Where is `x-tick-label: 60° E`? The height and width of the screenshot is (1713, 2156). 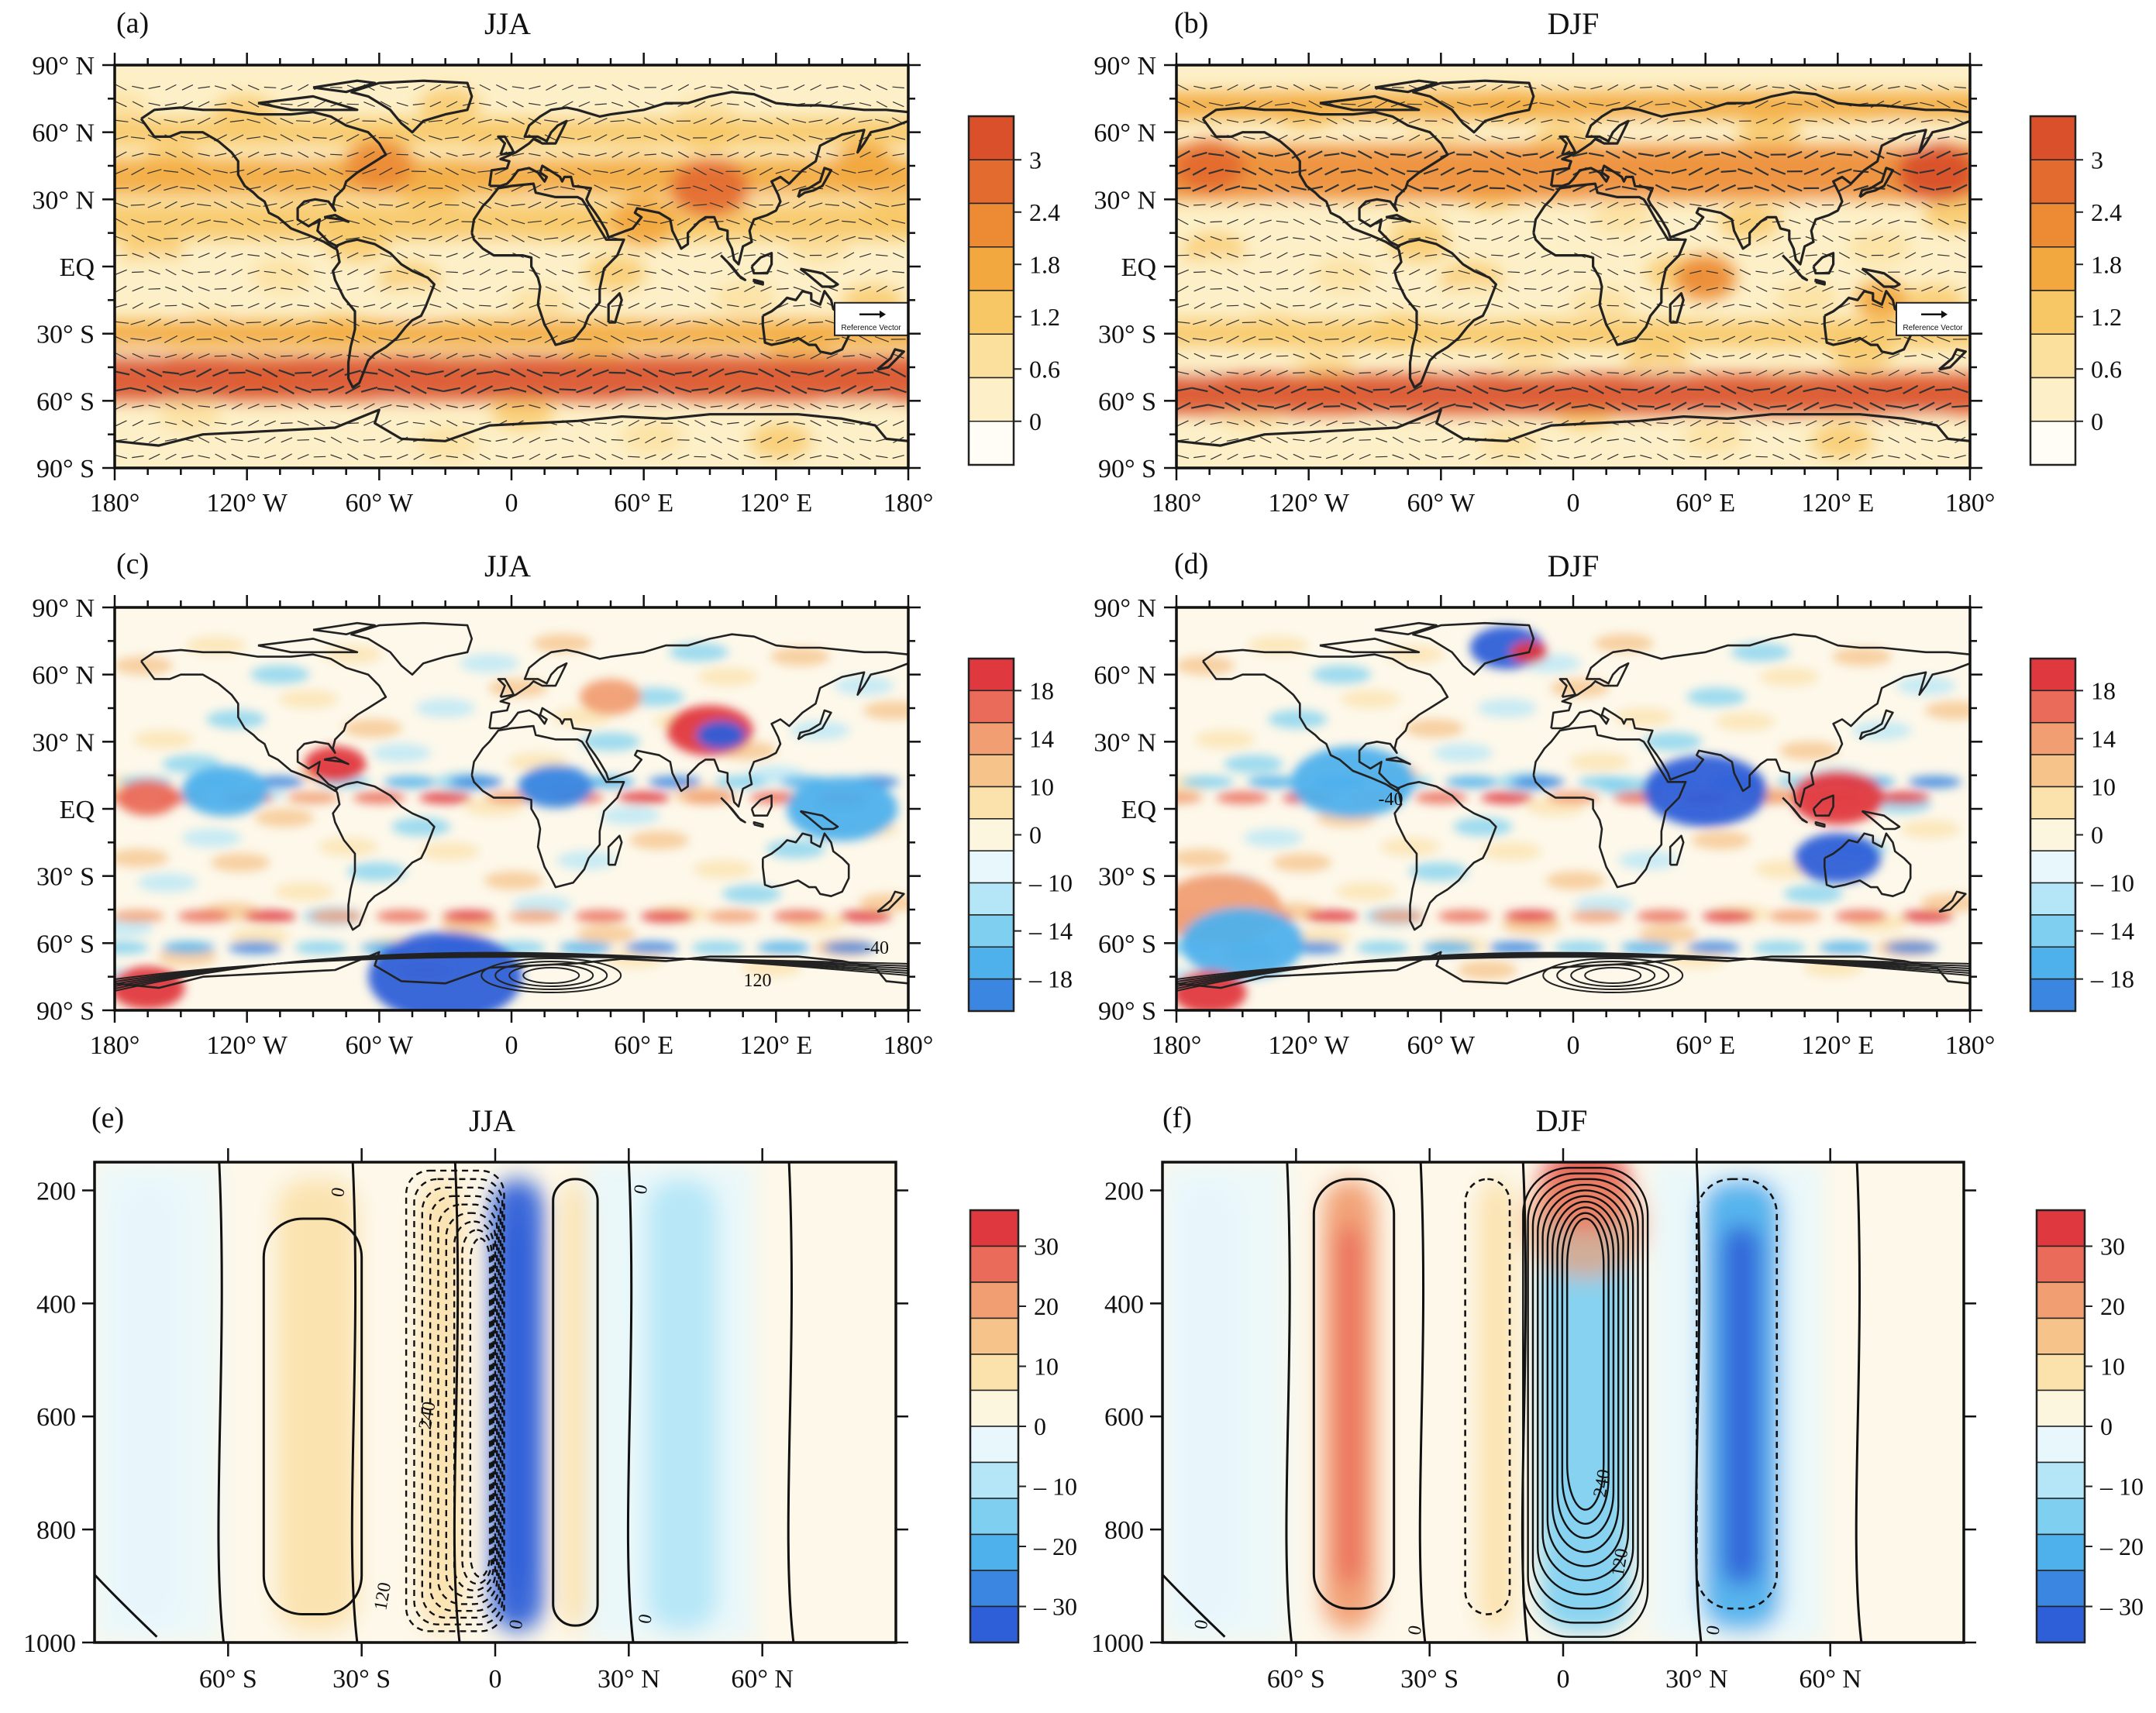
x-tick-label: 60° E is located at coordinates (643, 1046).